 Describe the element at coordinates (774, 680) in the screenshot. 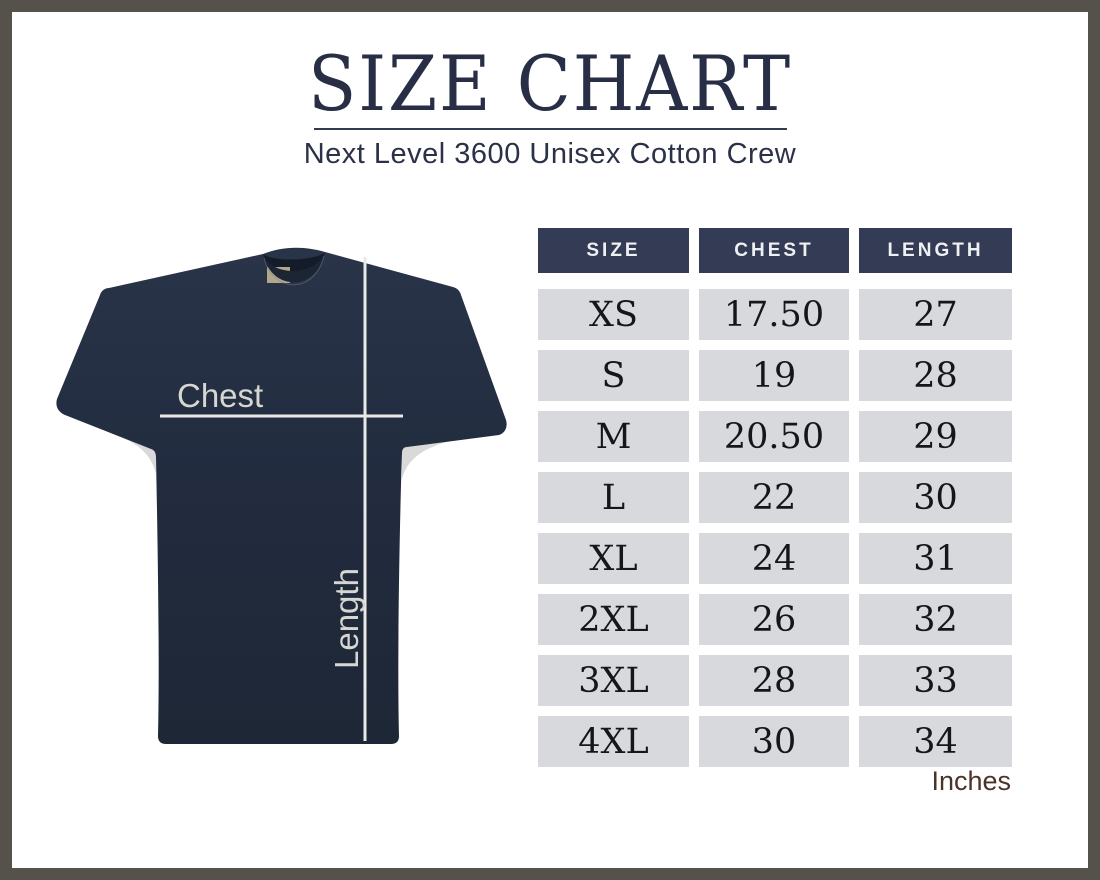

I see `table-cell-chest: 28` at that location.